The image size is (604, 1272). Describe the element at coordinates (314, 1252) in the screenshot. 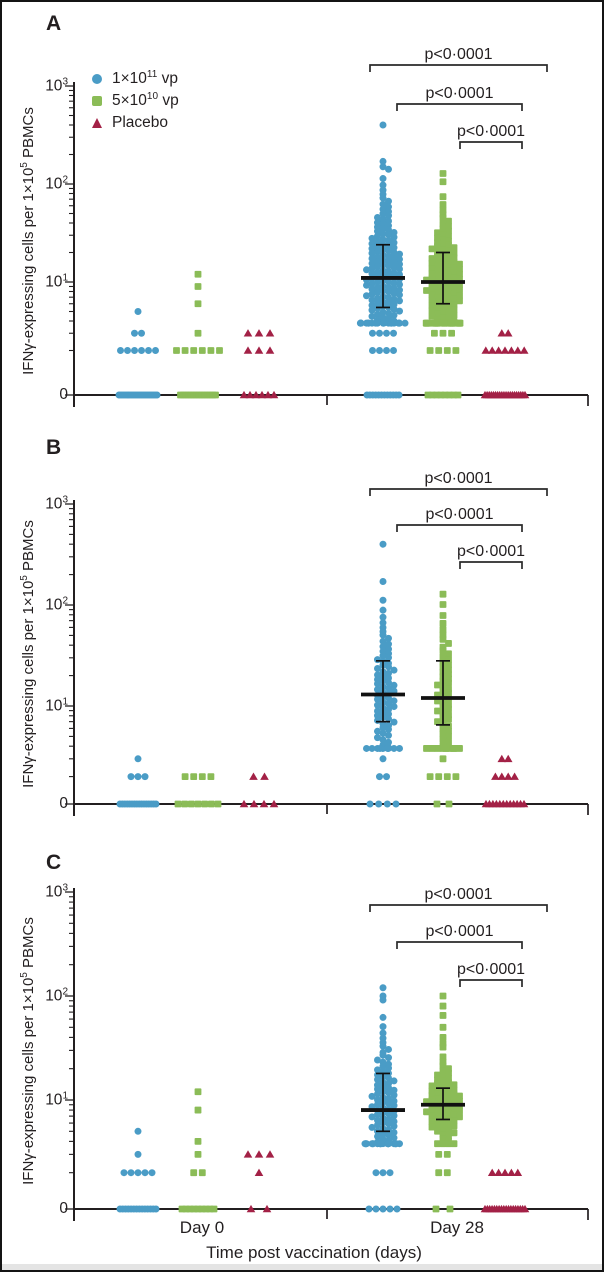

I see `x-axis-title: Time post vaccination (days)` at that location.